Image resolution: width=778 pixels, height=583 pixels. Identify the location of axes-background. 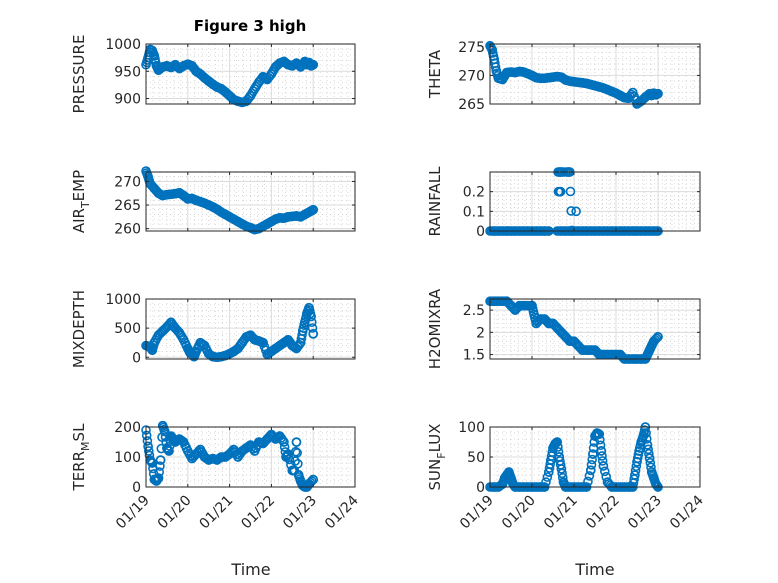
(595, 201).